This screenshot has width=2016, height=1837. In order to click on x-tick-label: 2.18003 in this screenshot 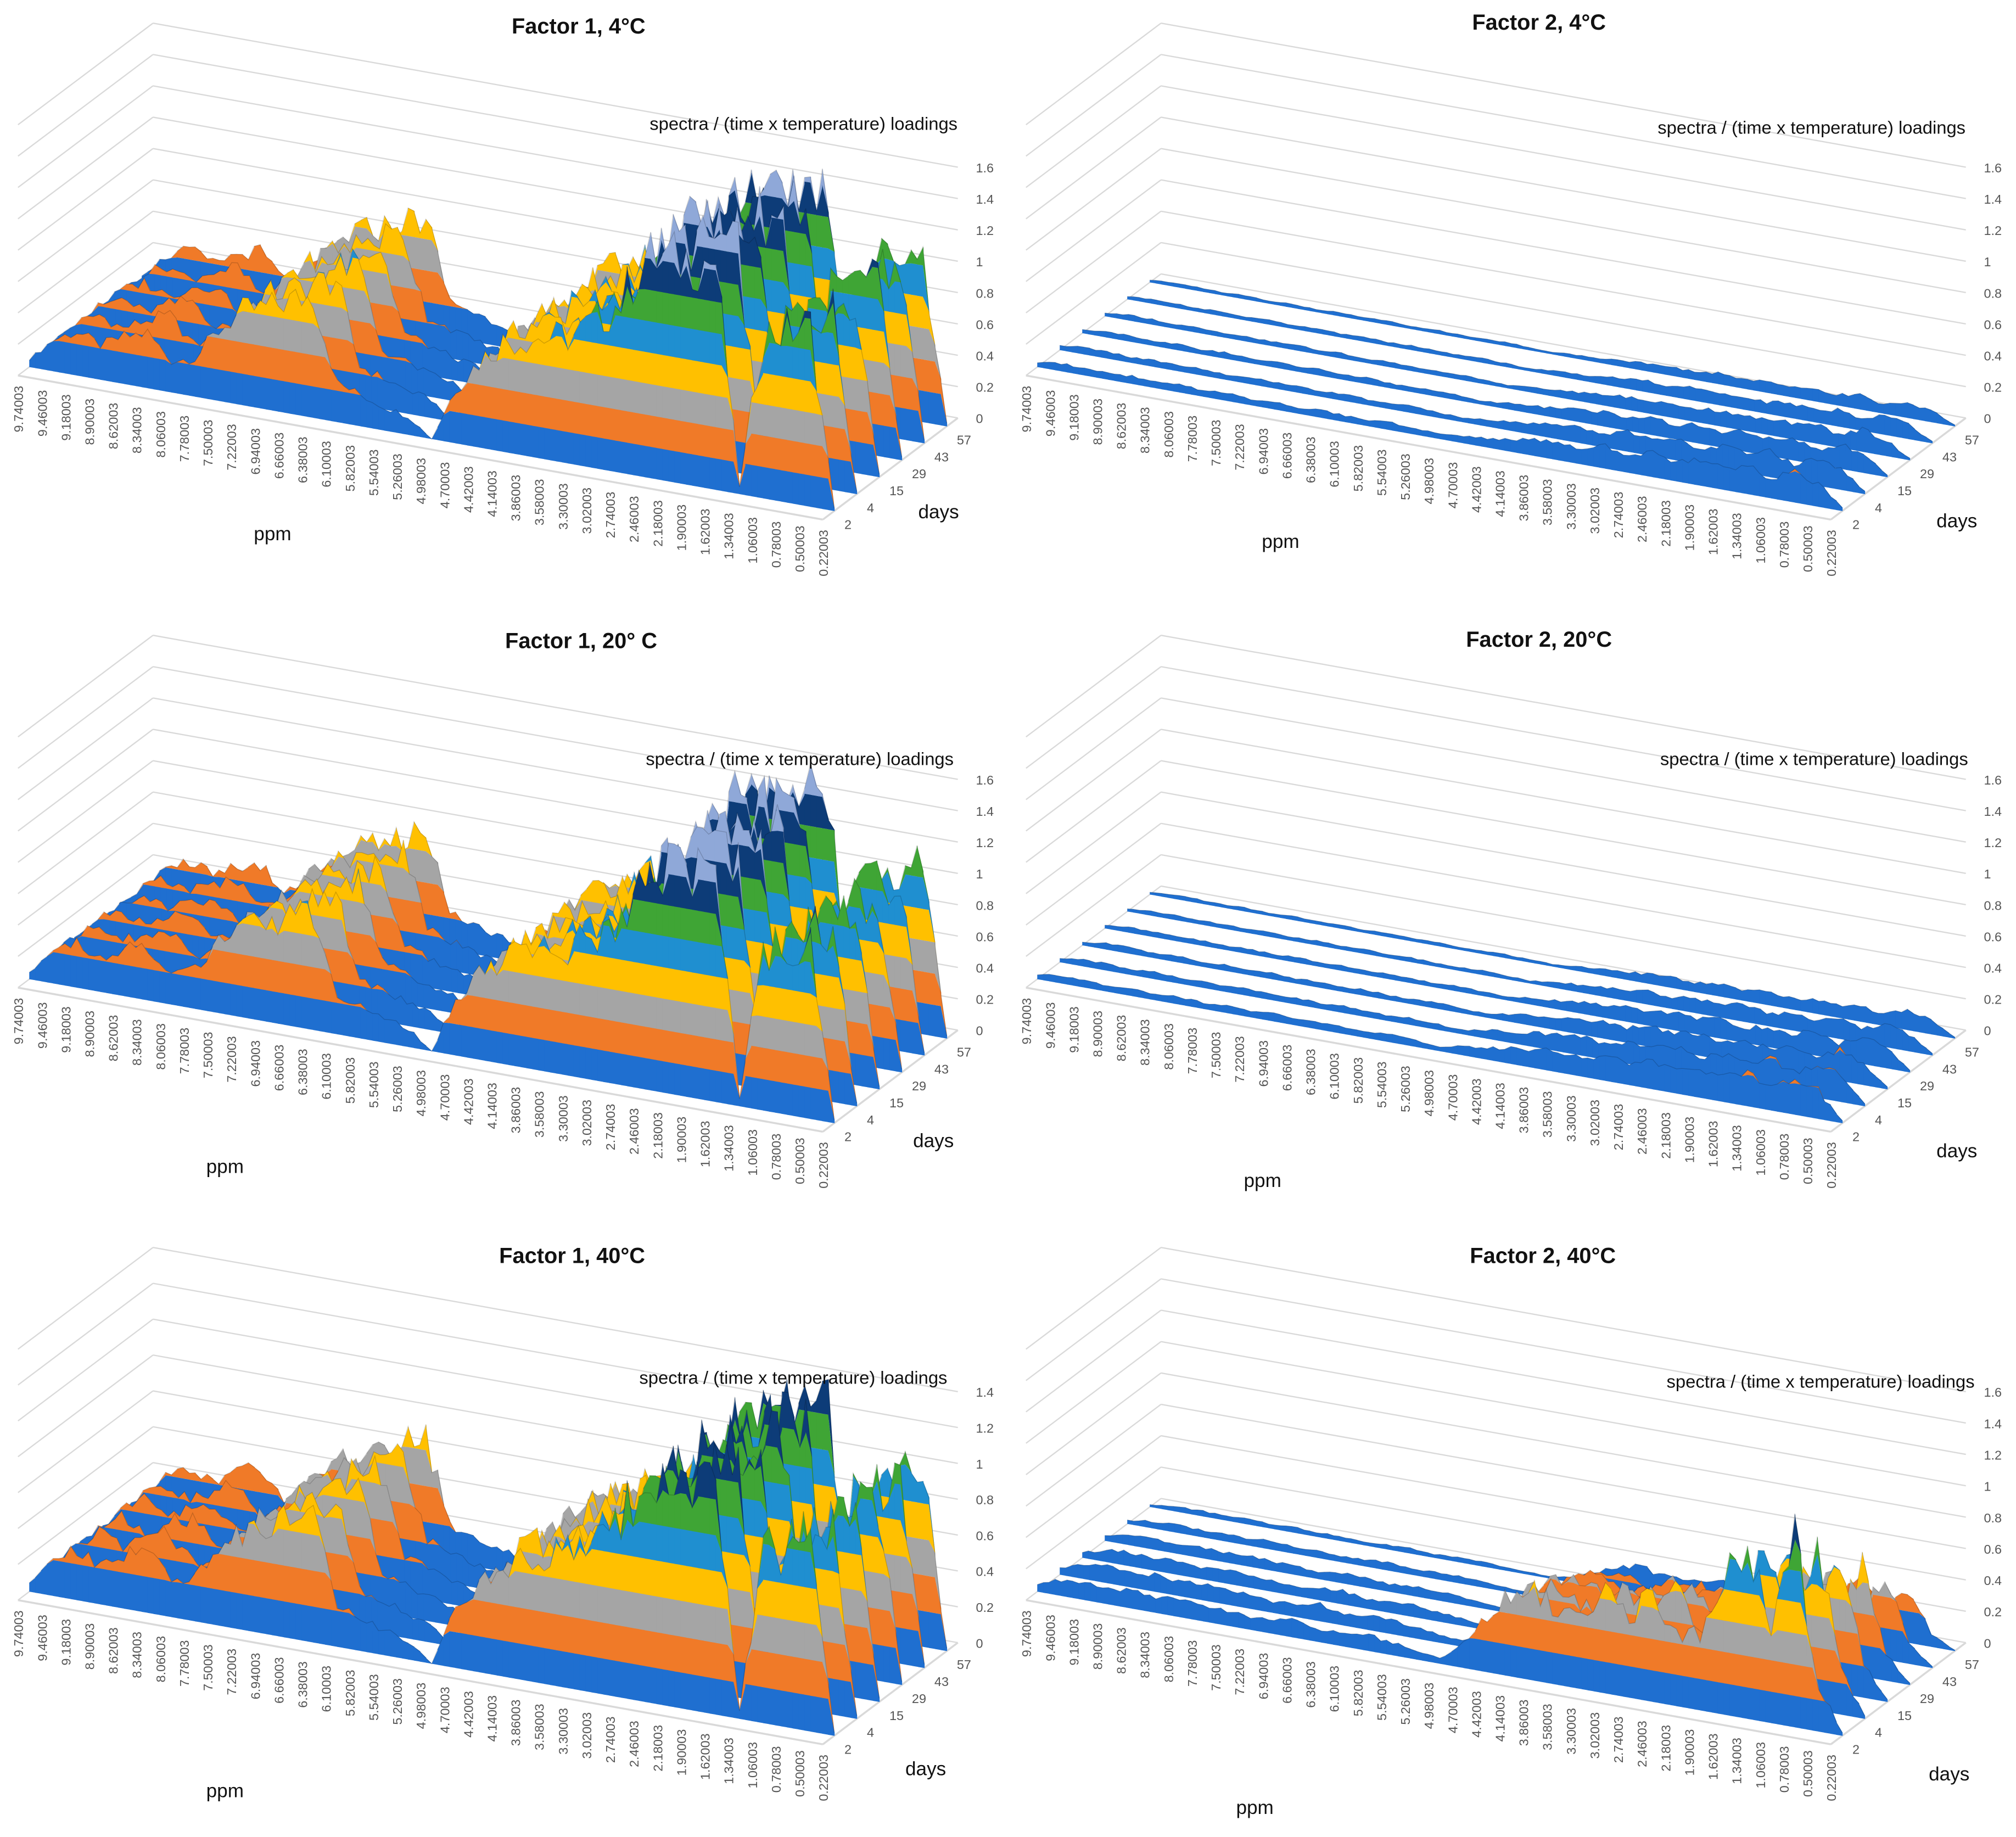, I will do `click(1666, 523)`.